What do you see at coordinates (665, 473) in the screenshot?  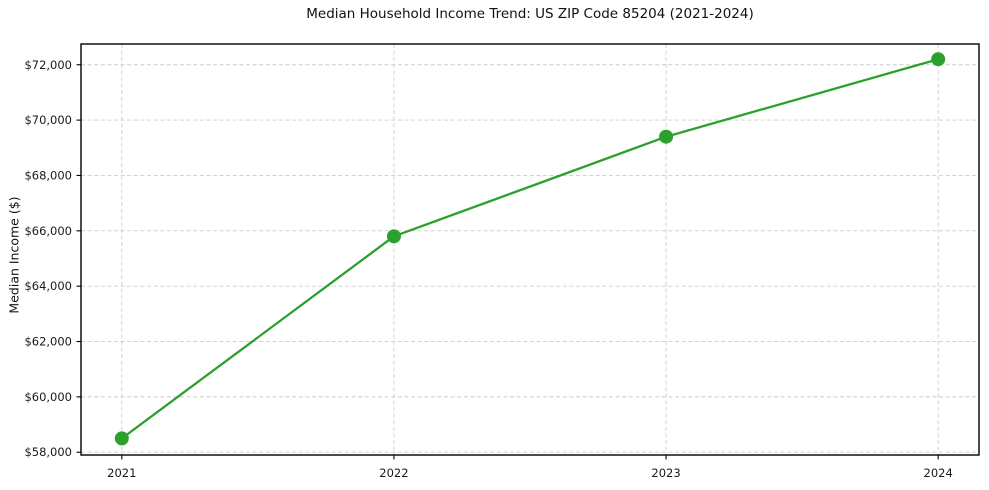 I see `x-tick-label: 2023` at bounding box center [665, 473].